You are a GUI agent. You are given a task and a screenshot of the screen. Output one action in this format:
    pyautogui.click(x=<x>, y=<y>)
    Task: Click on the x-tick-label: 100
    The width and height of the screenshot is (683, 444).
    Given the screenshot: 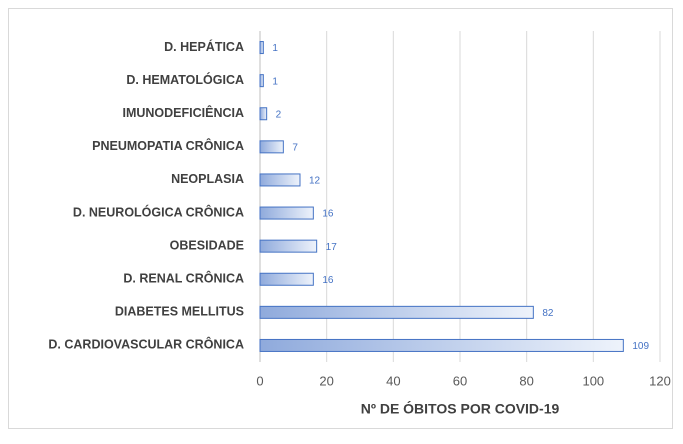 What is the action you would take?
    pyautogui.click(x=593, y=380)
    